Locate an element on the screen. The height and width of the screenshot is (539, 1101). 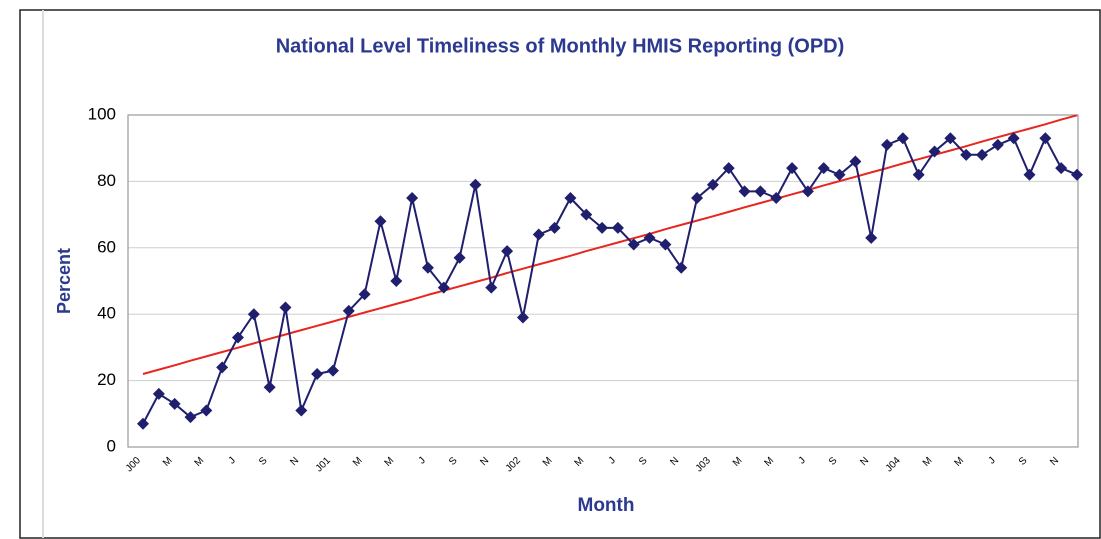
y-tick-label: 60 is located at coordinates (106, 246).